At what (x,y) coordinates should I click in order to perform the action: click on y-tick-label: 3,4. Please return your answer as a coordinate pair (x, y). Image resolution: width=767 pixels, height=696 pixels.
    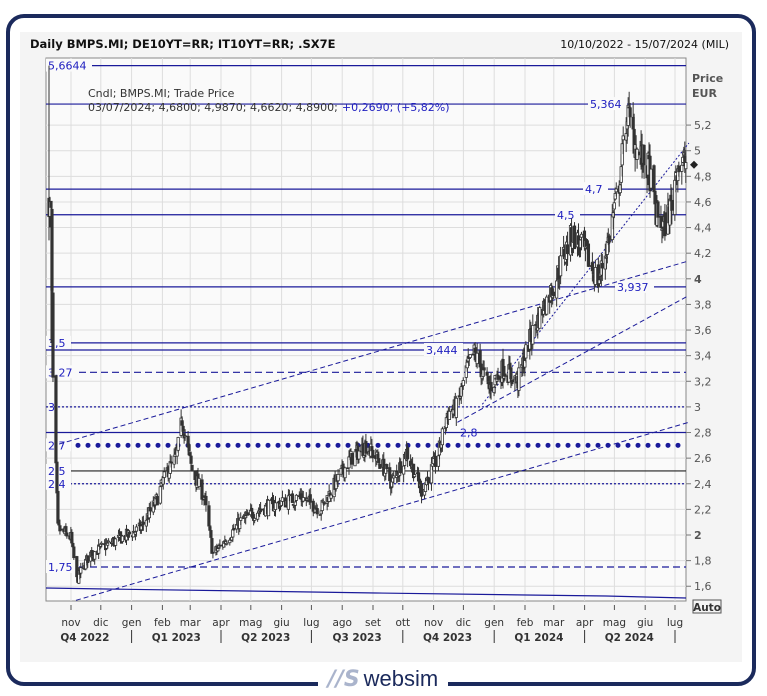
    Looking at the image, I should click on (703, 356).